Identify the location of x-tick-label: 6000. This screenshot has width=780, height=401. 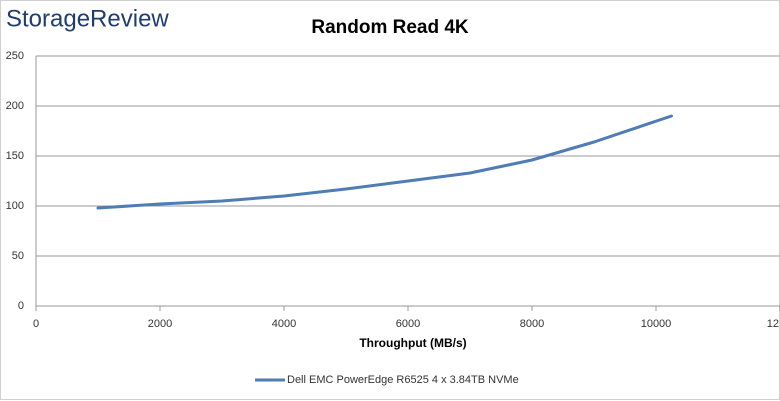
(408, 324).